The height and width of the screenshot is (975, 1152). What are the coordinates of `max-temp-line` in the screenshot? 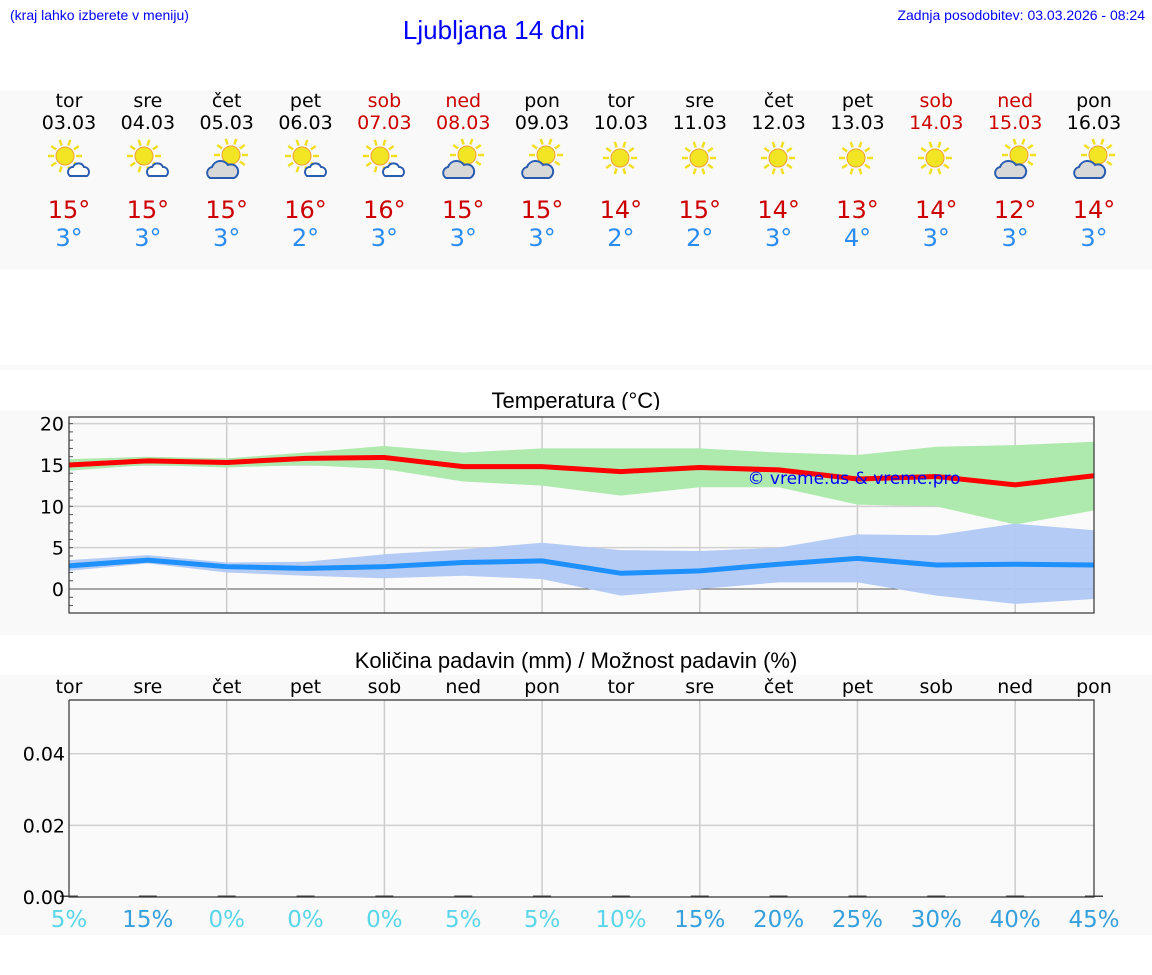 It's located at (581, 471).